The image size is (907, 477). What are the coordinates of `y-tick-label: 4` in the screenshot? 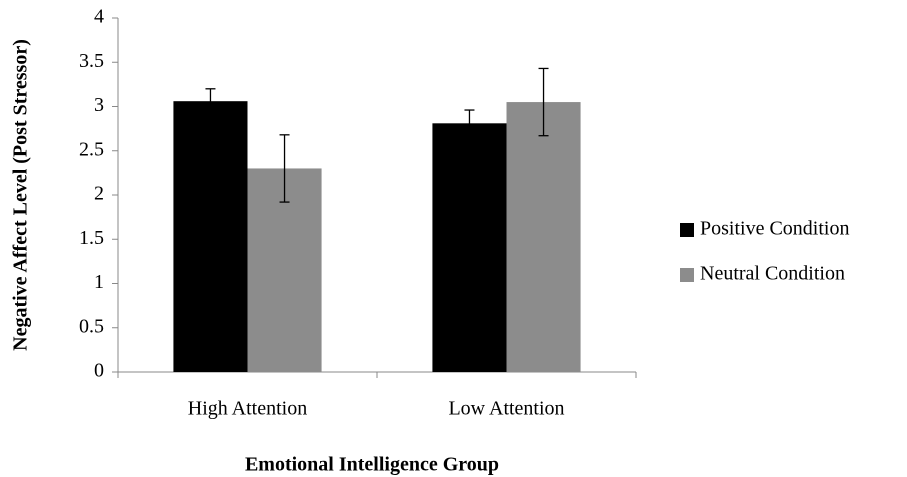 It's located at (99, 17).